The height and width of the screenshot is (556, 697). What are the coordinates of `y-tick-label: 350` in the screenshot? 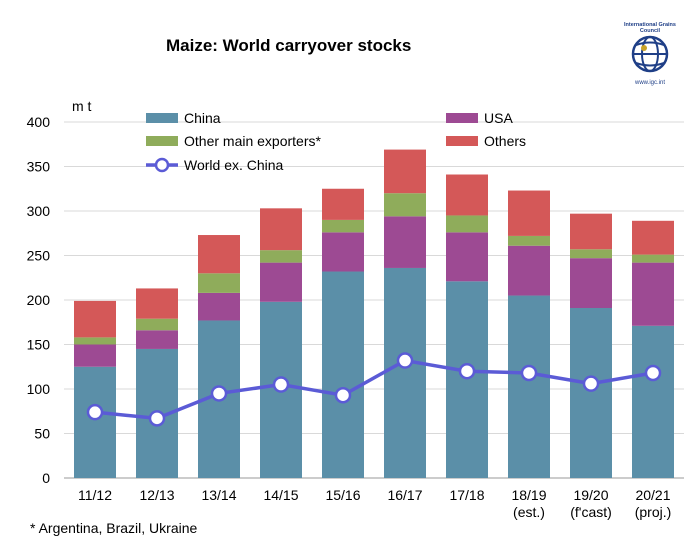 It's located at (39, 167).